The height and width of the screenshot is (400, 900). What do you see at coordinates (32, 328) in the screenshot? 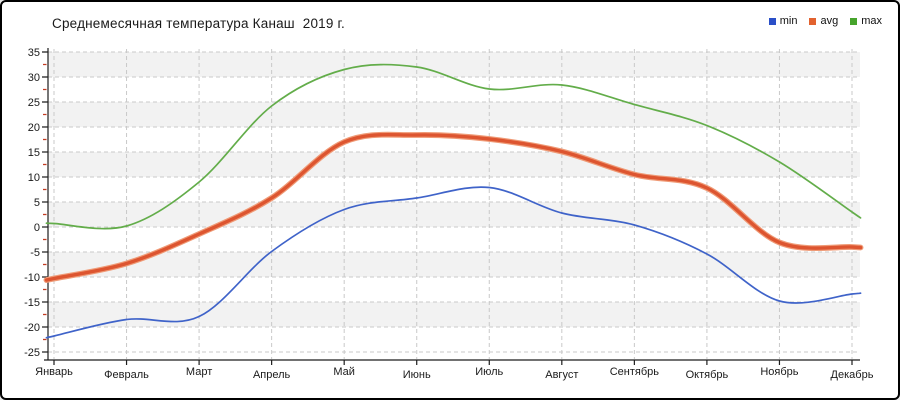
I see `y-tick-label: -20` at bounding box center [32, 328].